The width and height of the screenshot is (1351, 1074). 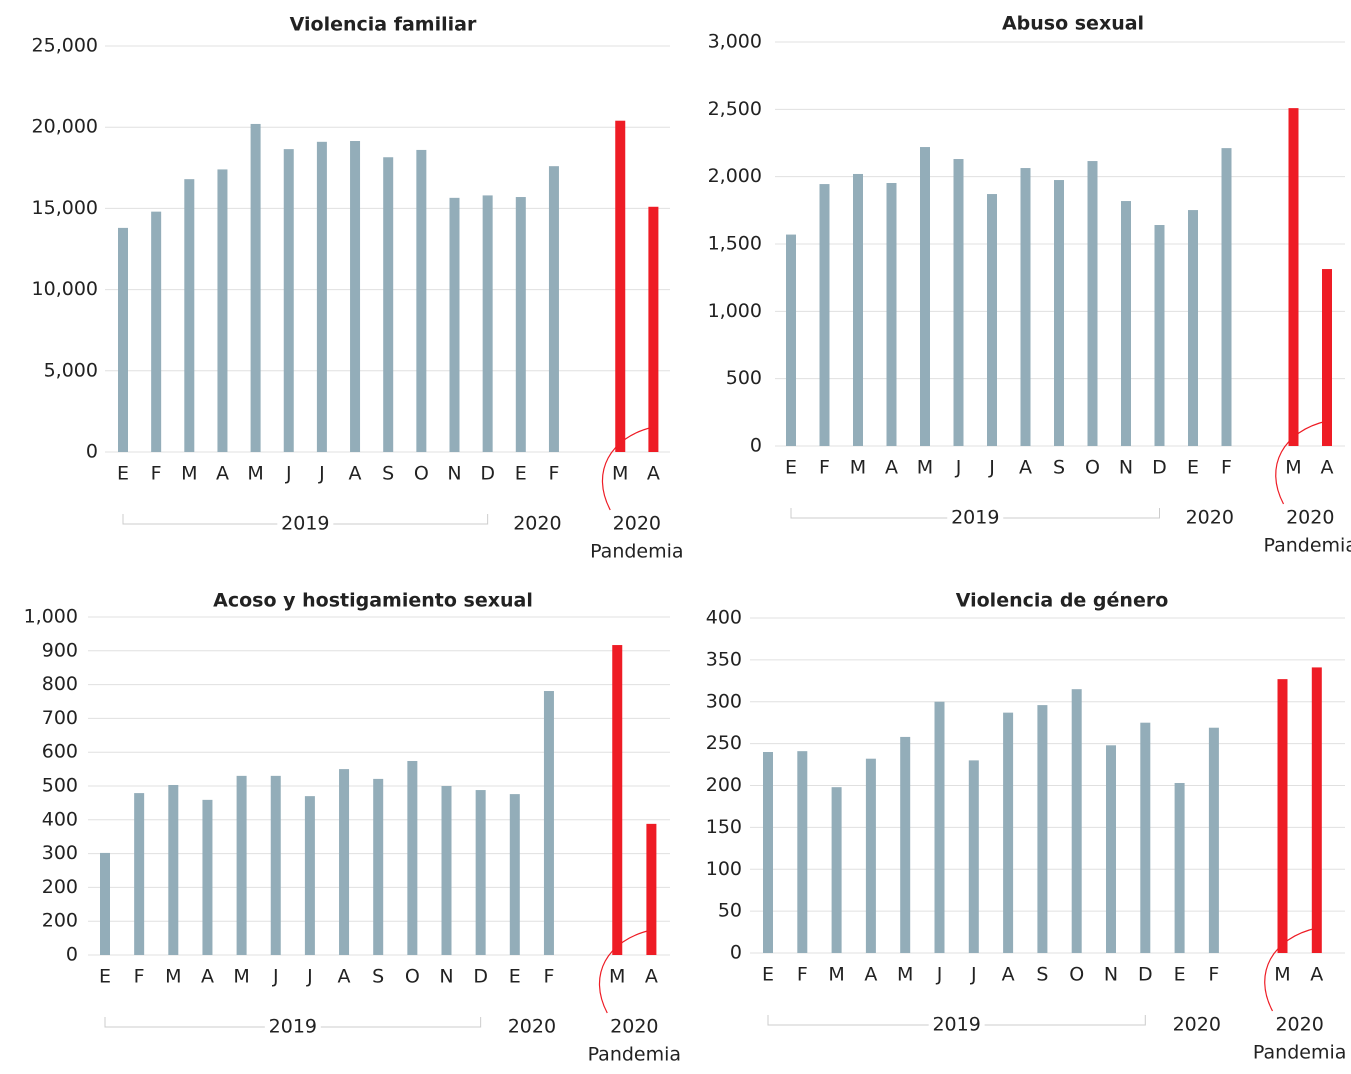 What do you see at coordinates (60, 684) in the screenshot?
I see `y-tick-label: 800` at bounding box center [60, 684].